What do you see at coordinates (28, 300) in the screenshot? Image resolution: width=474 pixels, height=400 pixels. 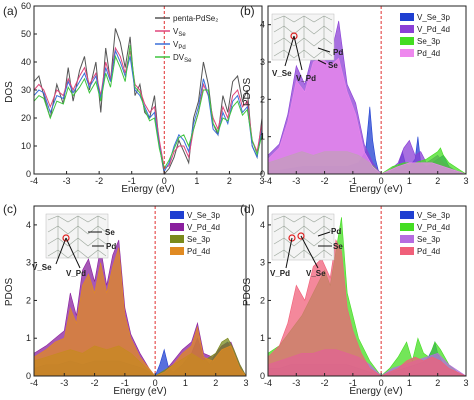 I see `y-tick-label-c-2: 2` at bounding box center [28, 300].